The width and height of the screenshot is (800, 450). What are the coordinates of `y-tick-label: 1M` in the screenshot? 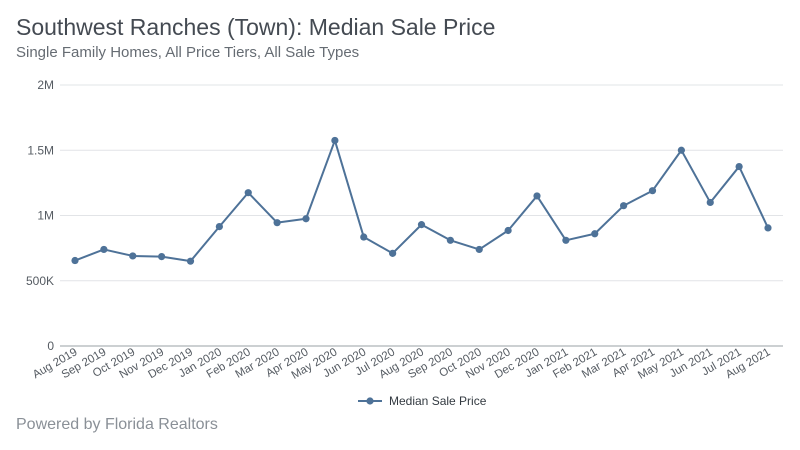 It's located at (45, 216).